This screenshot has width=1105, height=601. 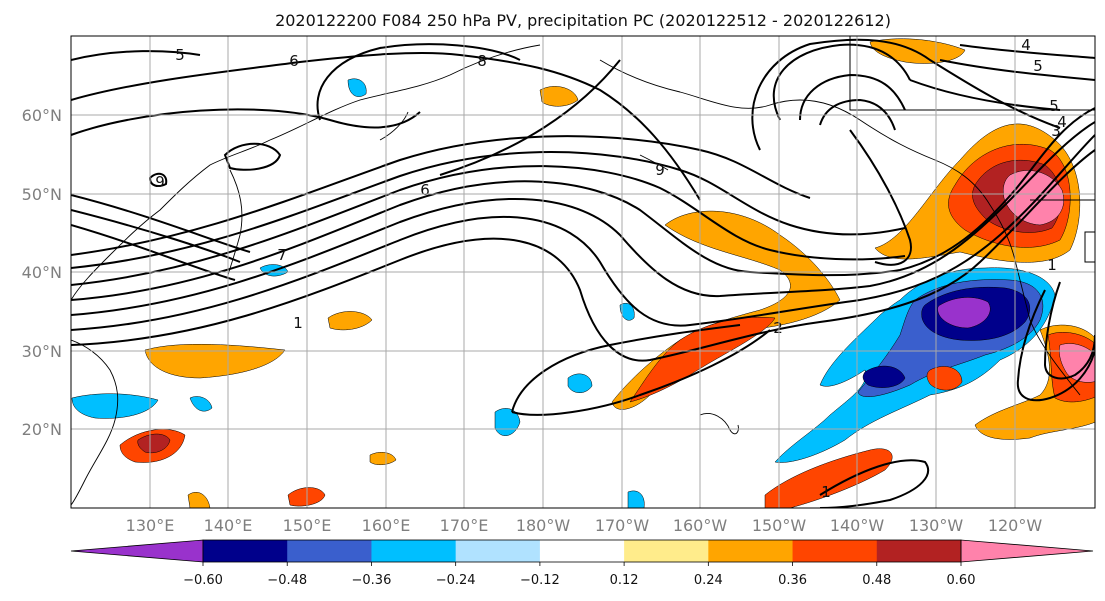 What do you see at coordinates (42, 351) in the screenshot?
I see `latitude-tick-label: 30°N` at bounding box center [42, 351].